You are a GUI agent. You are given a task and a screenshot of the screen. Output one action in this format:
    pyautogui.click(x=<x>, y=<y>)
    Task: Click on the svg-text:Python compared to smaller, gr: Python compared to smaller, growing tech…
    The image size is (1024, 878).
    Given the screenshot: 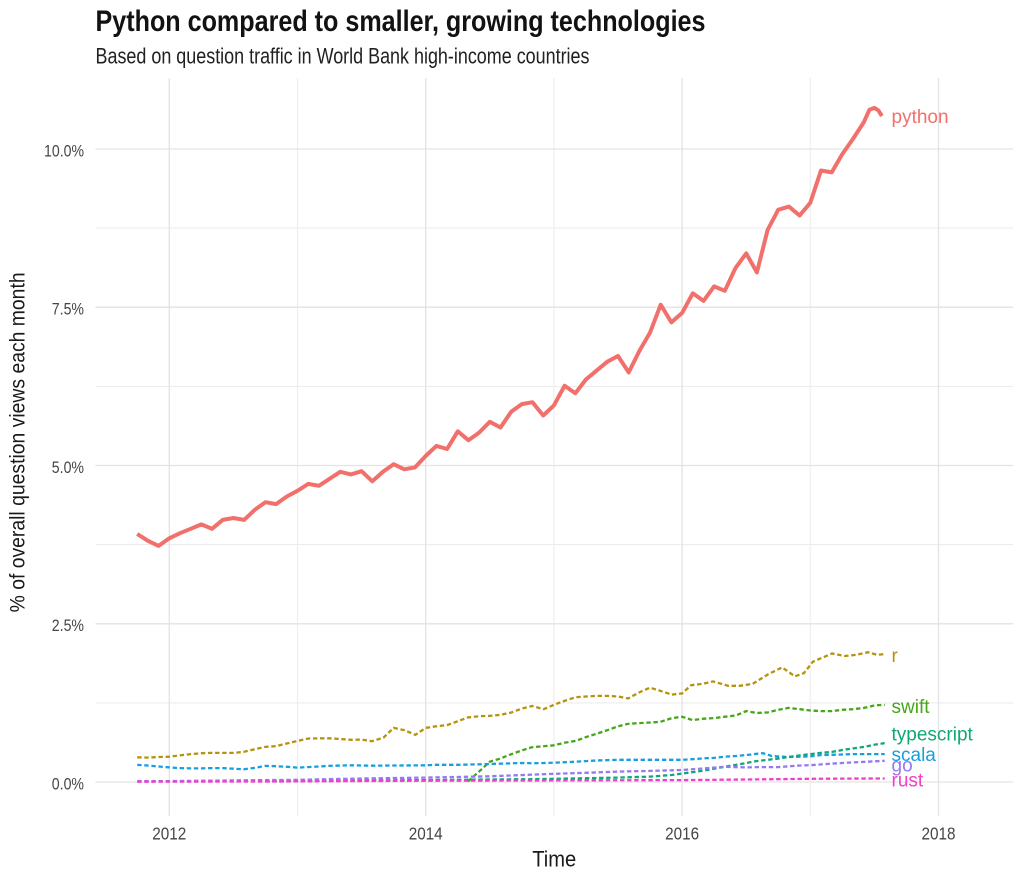 What is the action you would take?
    pyautogui.click(x=401, y=21)
    